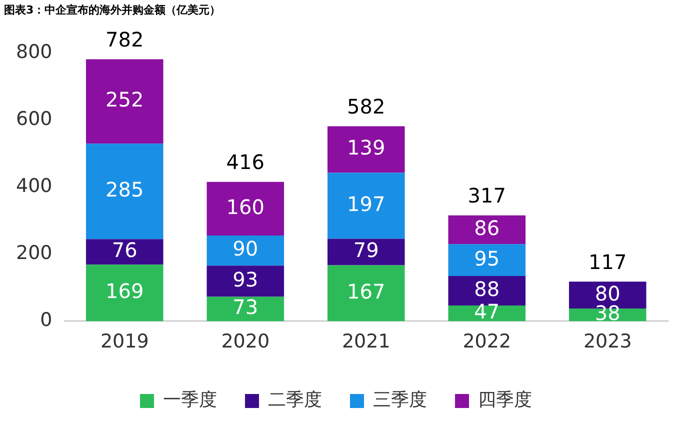  I want to click on data-label: 285, so click(125, 190).